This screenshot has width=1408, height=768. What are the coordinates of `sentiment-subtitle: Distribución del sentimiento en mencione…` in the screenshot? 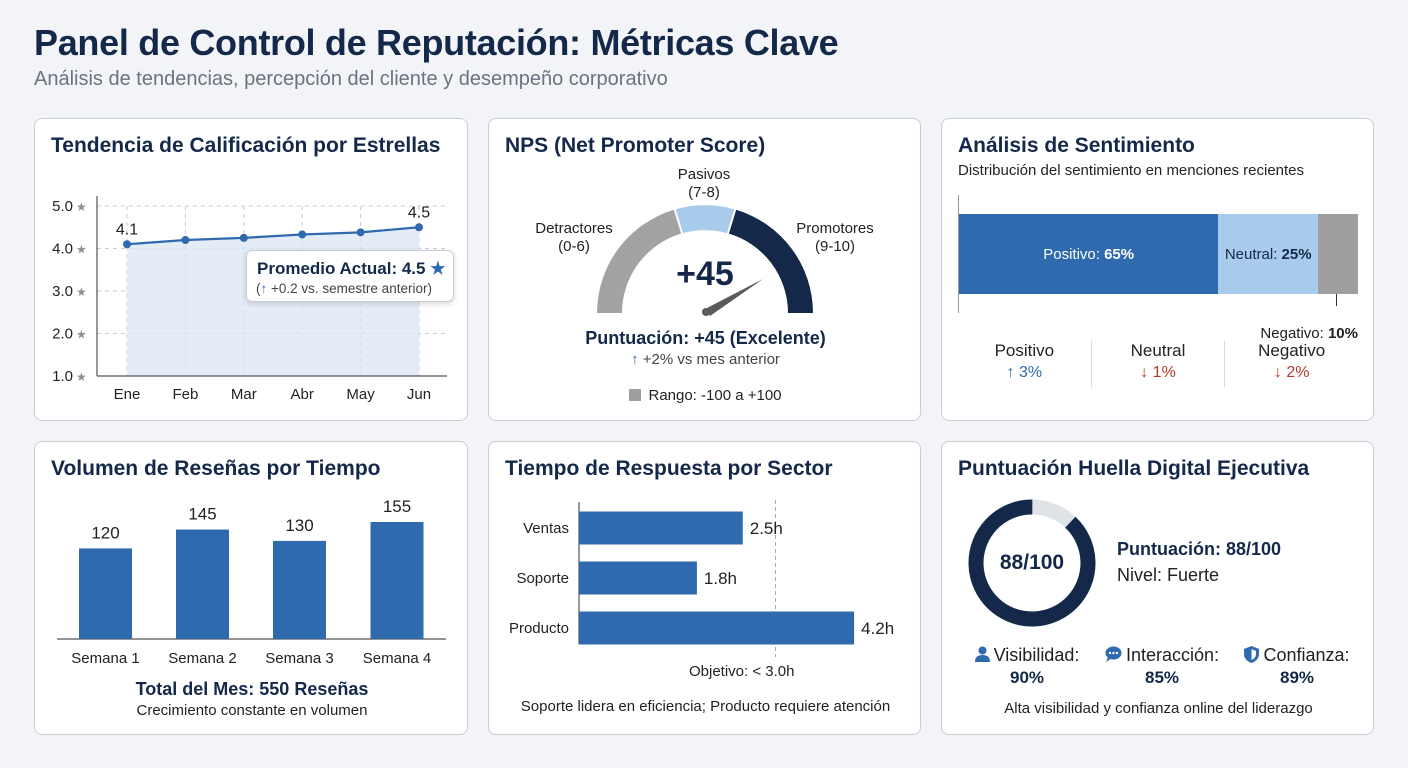 It's located at (1131, 170).